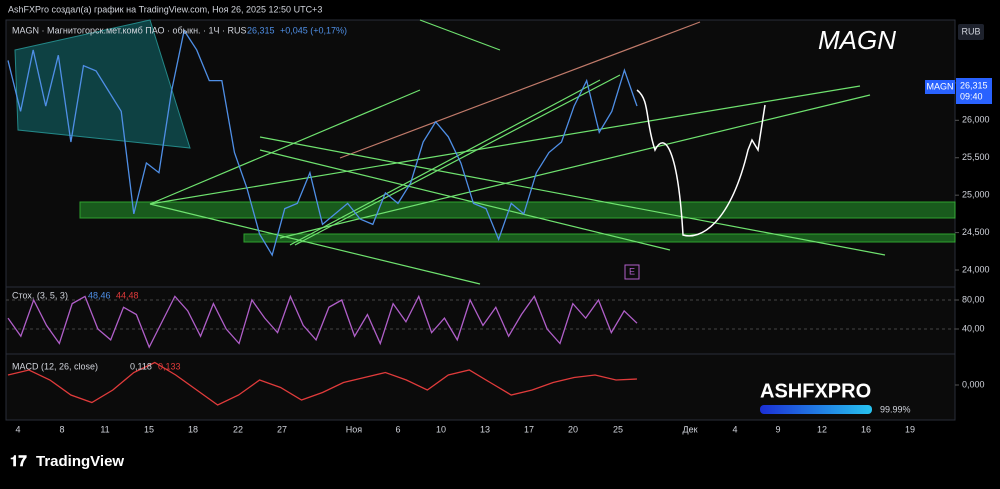 Image resolution: width=1000 pixels, height=489 pixels. What do you see at coordinates (701, 163) in the screenshot?
I see `projection-path` at bounding box center [701, 163].